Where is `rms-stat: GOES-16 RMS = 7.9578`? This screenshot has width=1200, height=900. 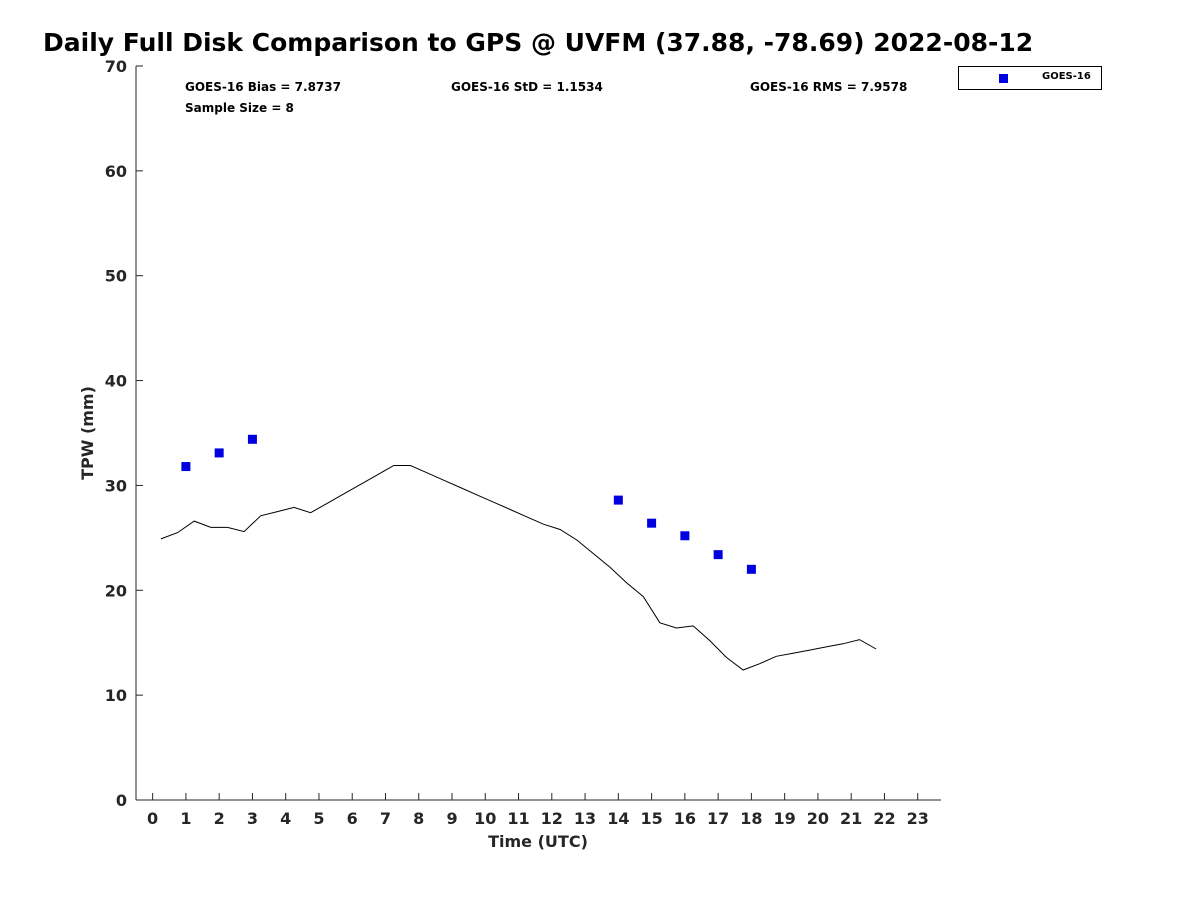 rms-stat: GOES-16 RMS = 7.9578 is located at coordinates (829, 87).